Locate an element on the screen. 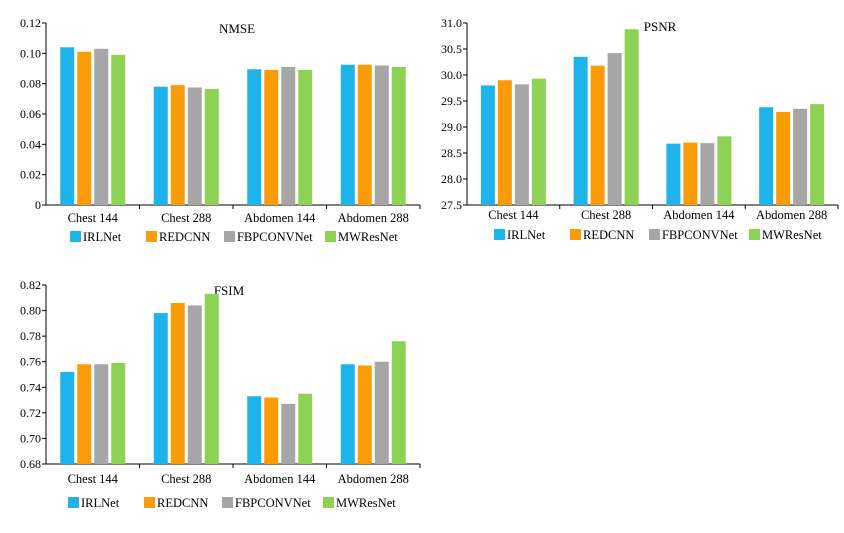 Image resolution: width=844 pixels, height=533 pixels. y-tick-label: 0.80 is located at coordinates (30, 311).